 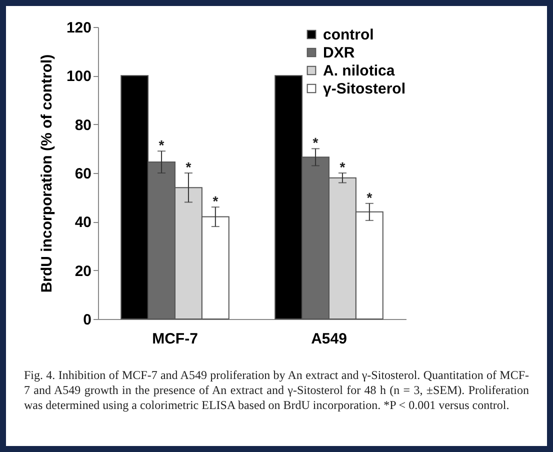 What do you see at coordinates (47, 173) in the screenshot?
I see `y-axis-title: BrdU incorporation (% of control)` at bounding box center [47, 173].